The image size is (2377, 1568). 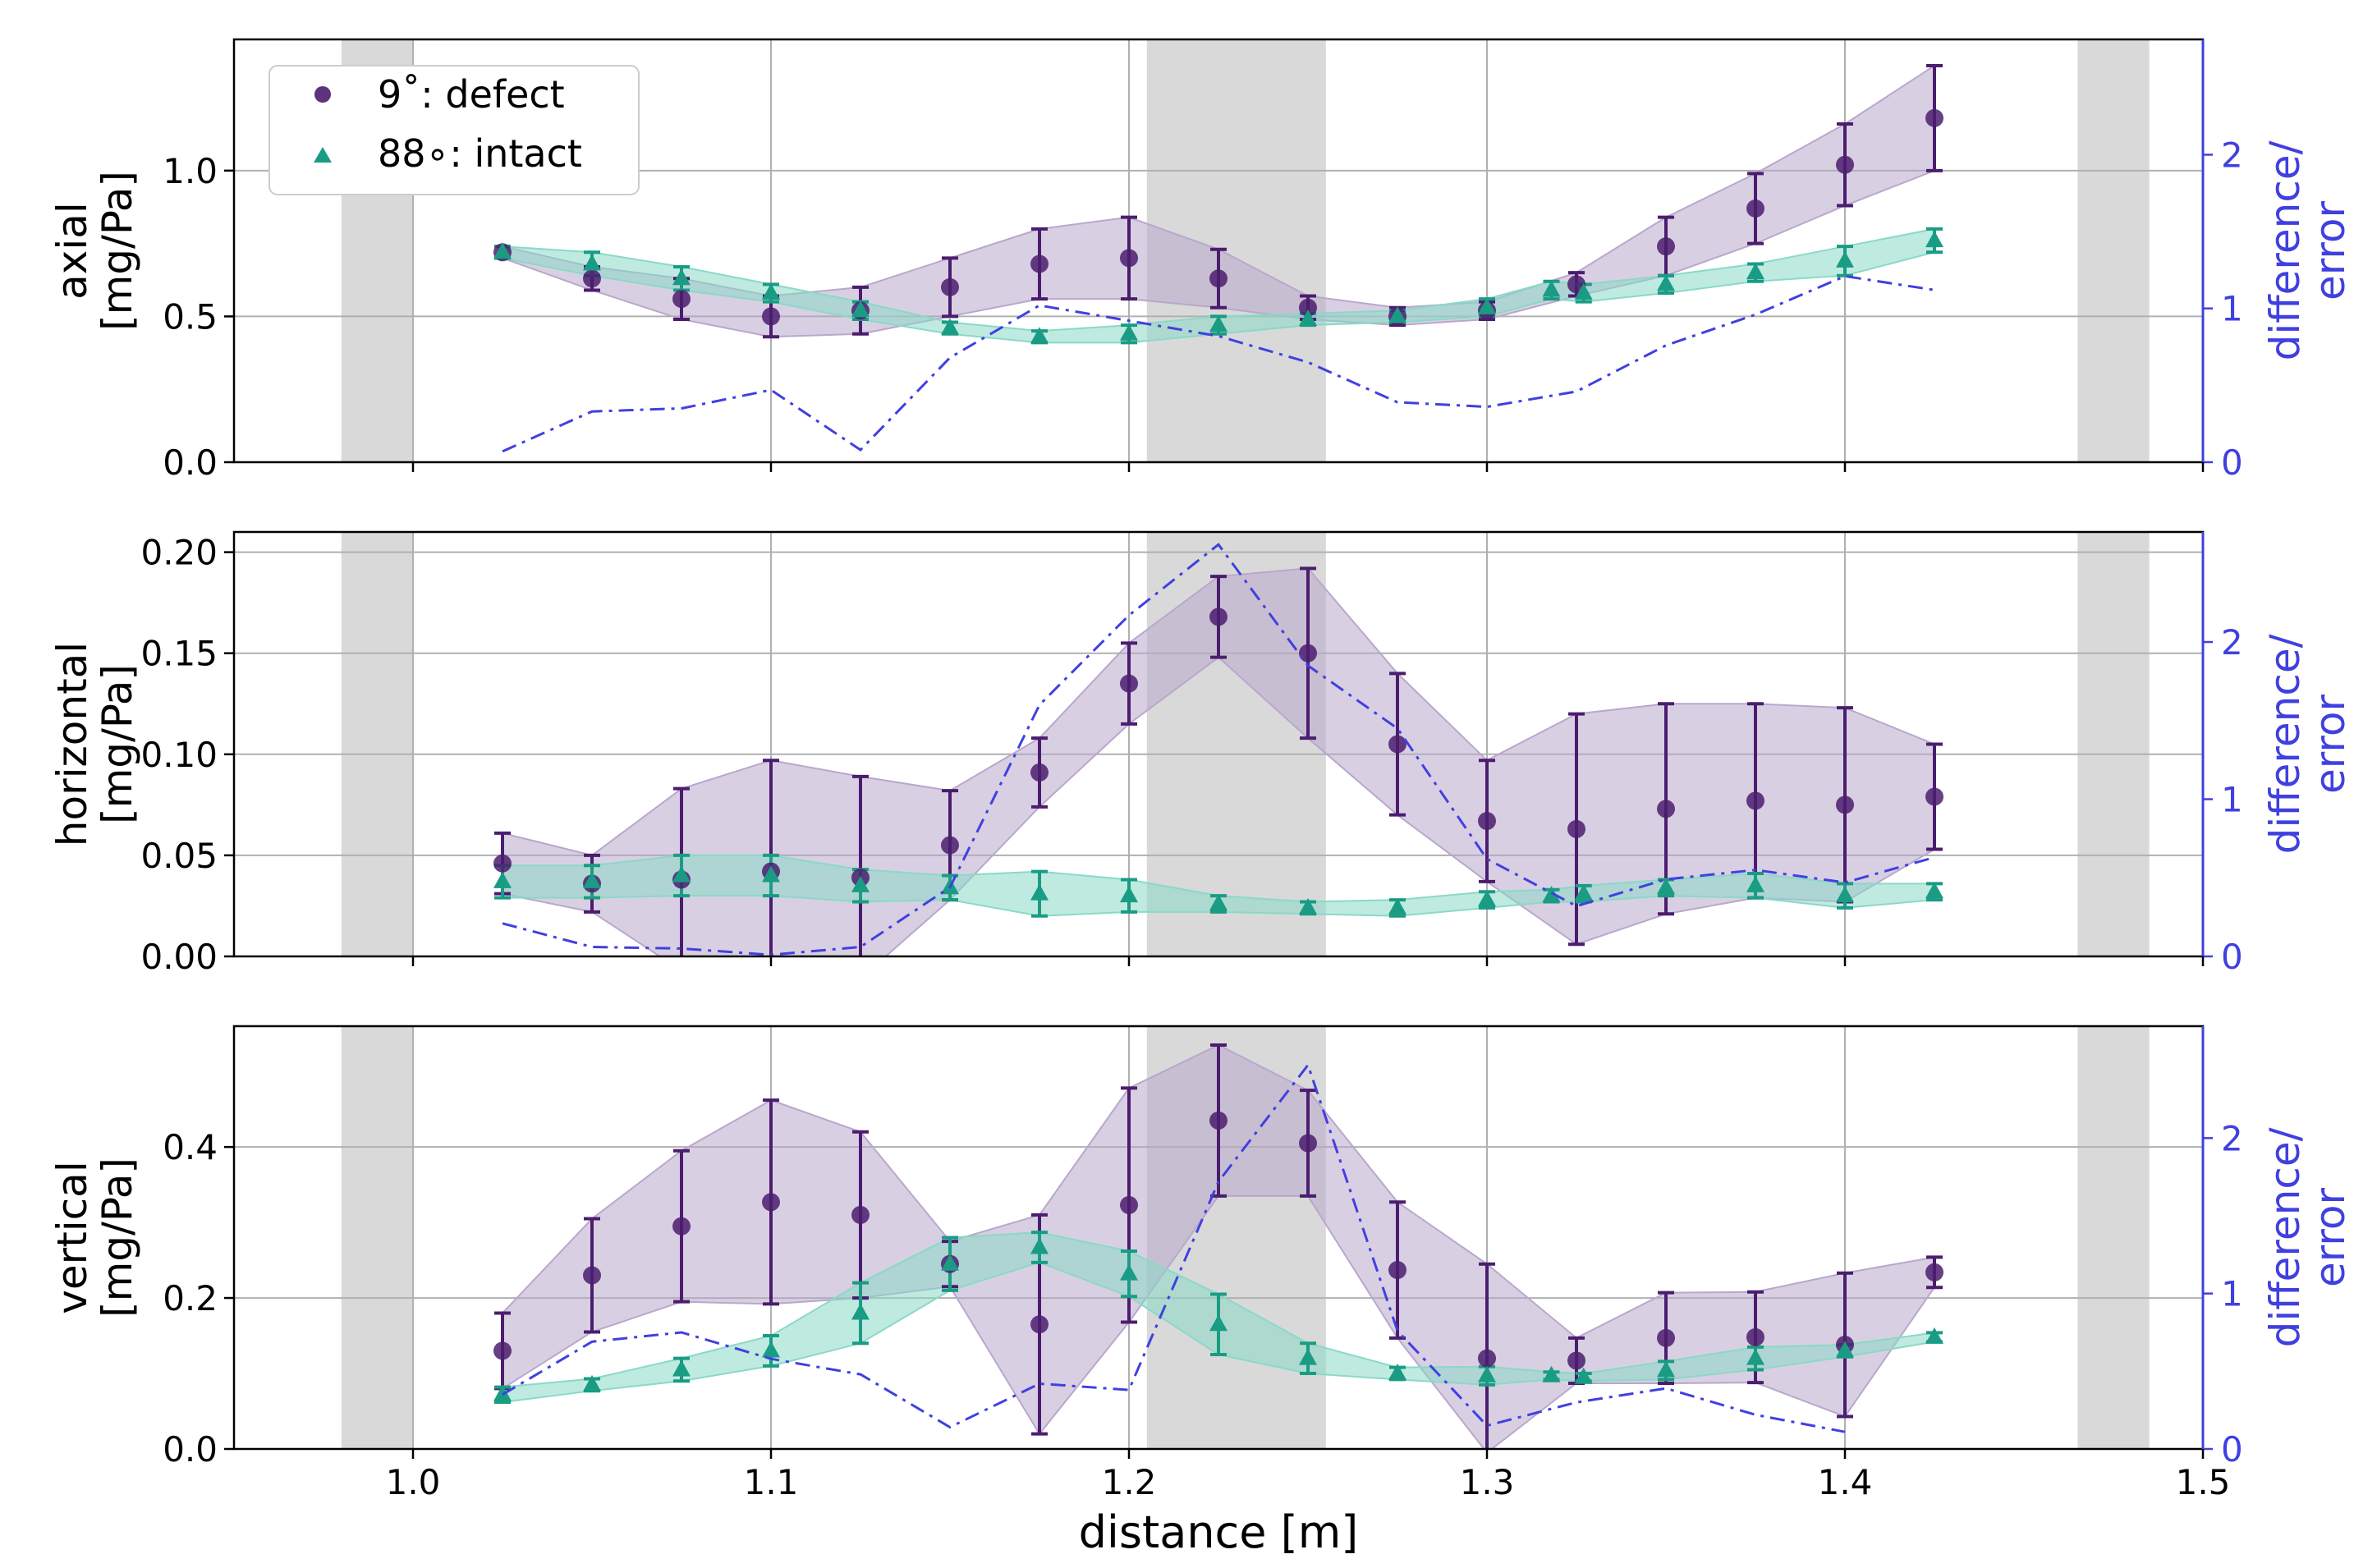 What do you see at coordinates (1219, 1532) in the screenshot?
I see `x-axis-label: distance [m]` at bounding box center [1219, 1532].